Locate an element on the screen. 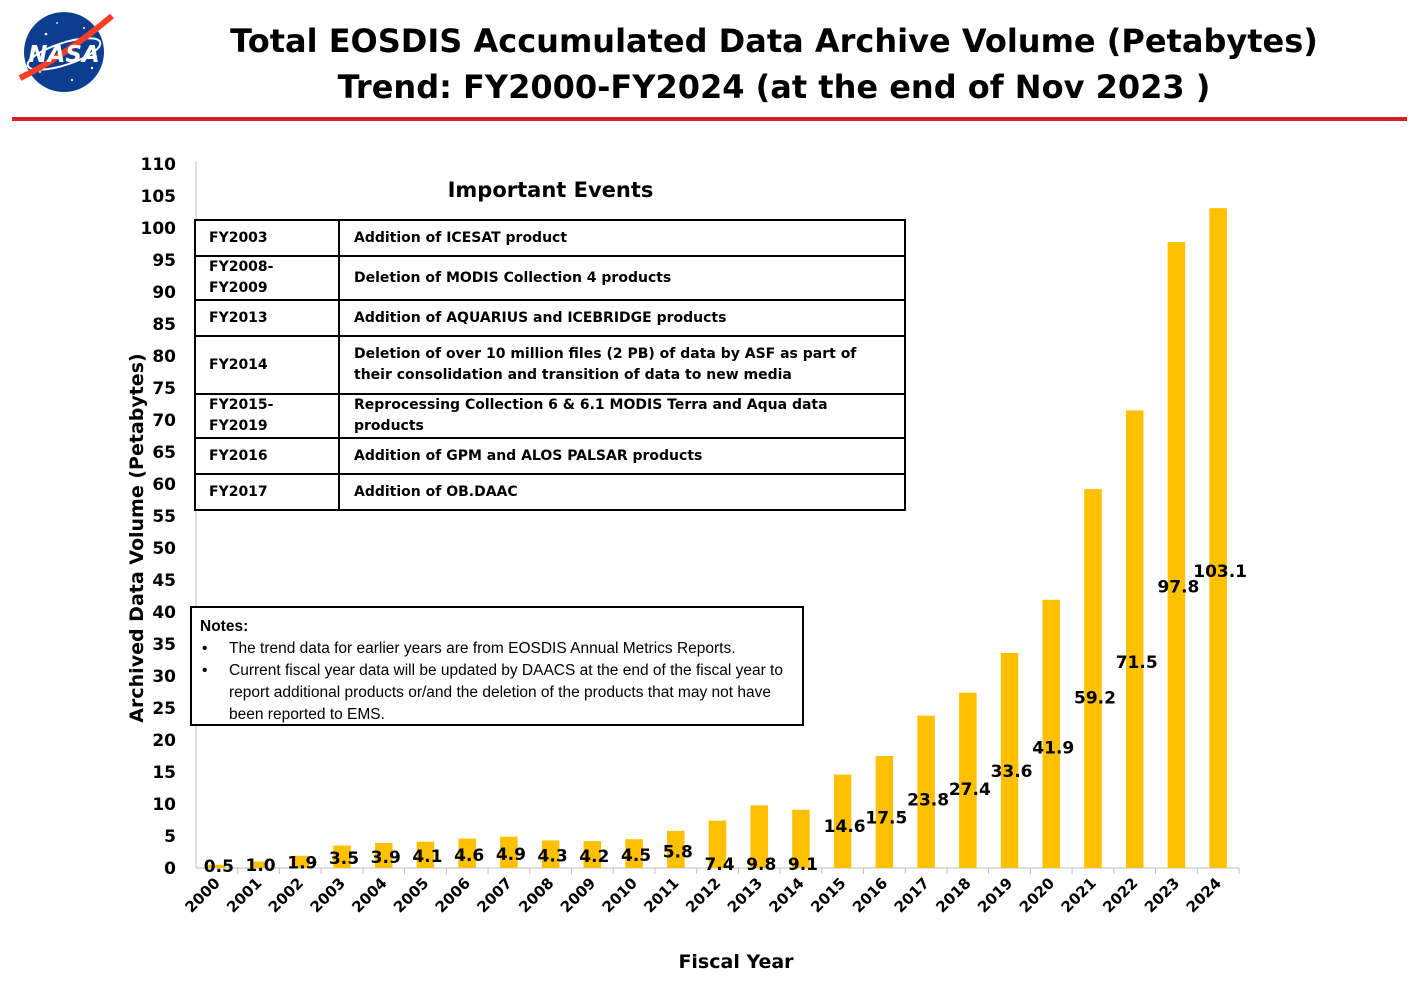  y-tick-label: 15 is located at coordinates (164, 773).